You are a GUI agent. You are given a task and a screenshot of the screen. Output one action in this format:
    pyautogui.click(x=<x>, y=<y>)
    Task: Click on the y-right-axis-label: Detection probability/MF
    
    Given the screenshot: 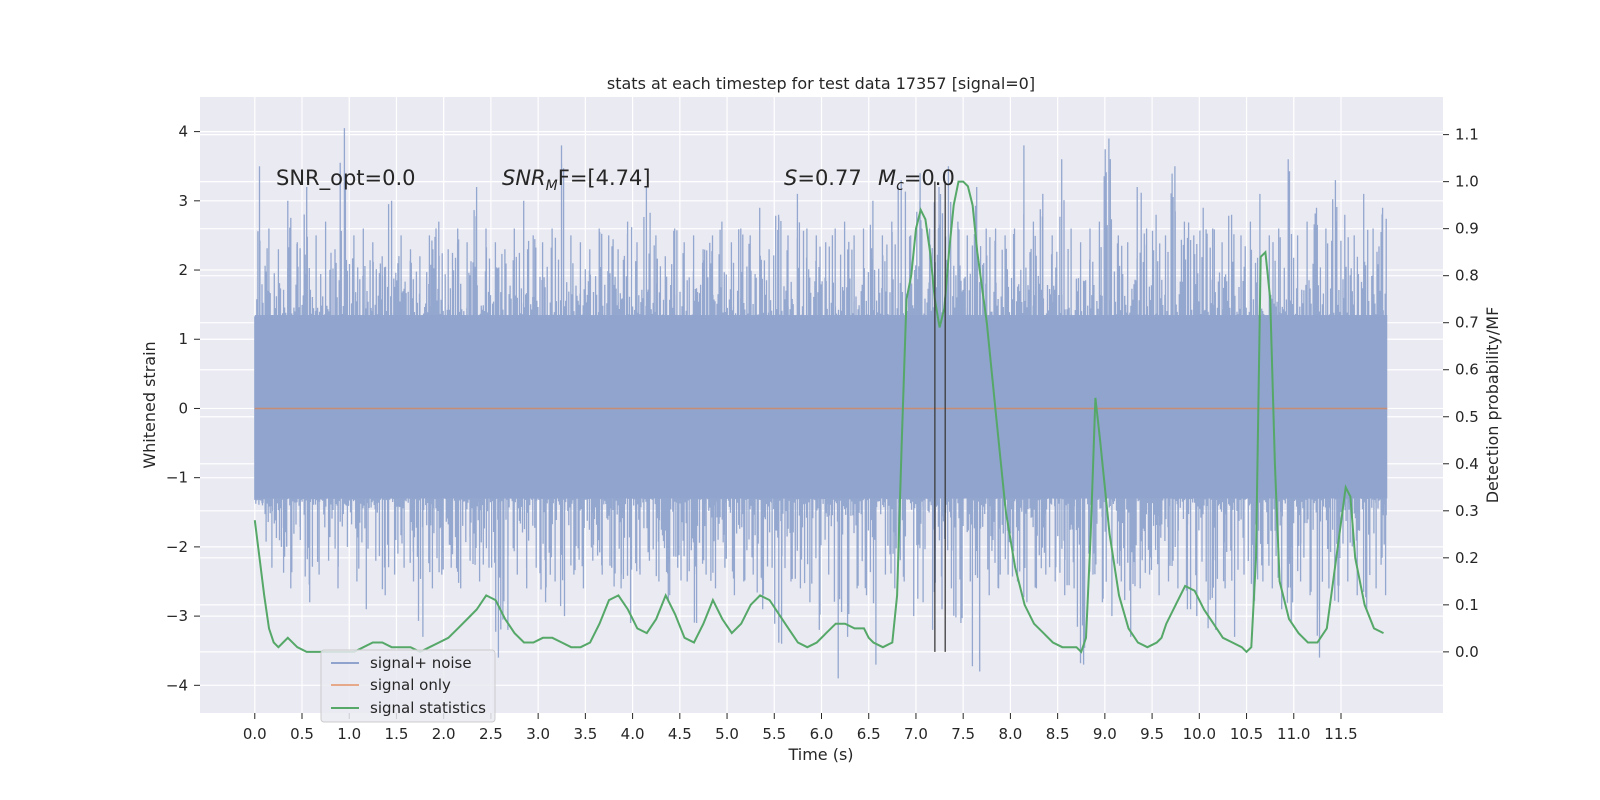 What is the action you would take?
    pyautogui.click(x=1492, y=405)
    